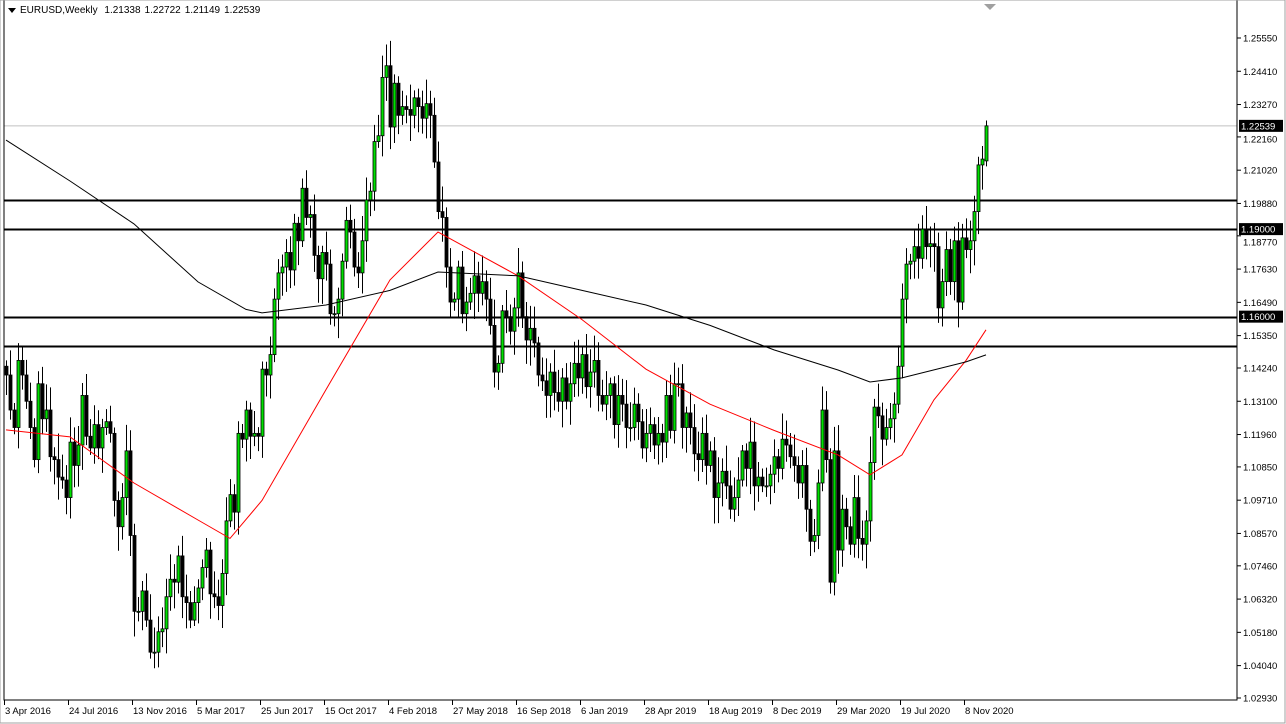 This screenshot has width=1286, height=724. What do you see at coordinates (28, 711) in the screenshot?
I see `x-tick-label: 3 Apr 2016` at bounding box center [28, 711].